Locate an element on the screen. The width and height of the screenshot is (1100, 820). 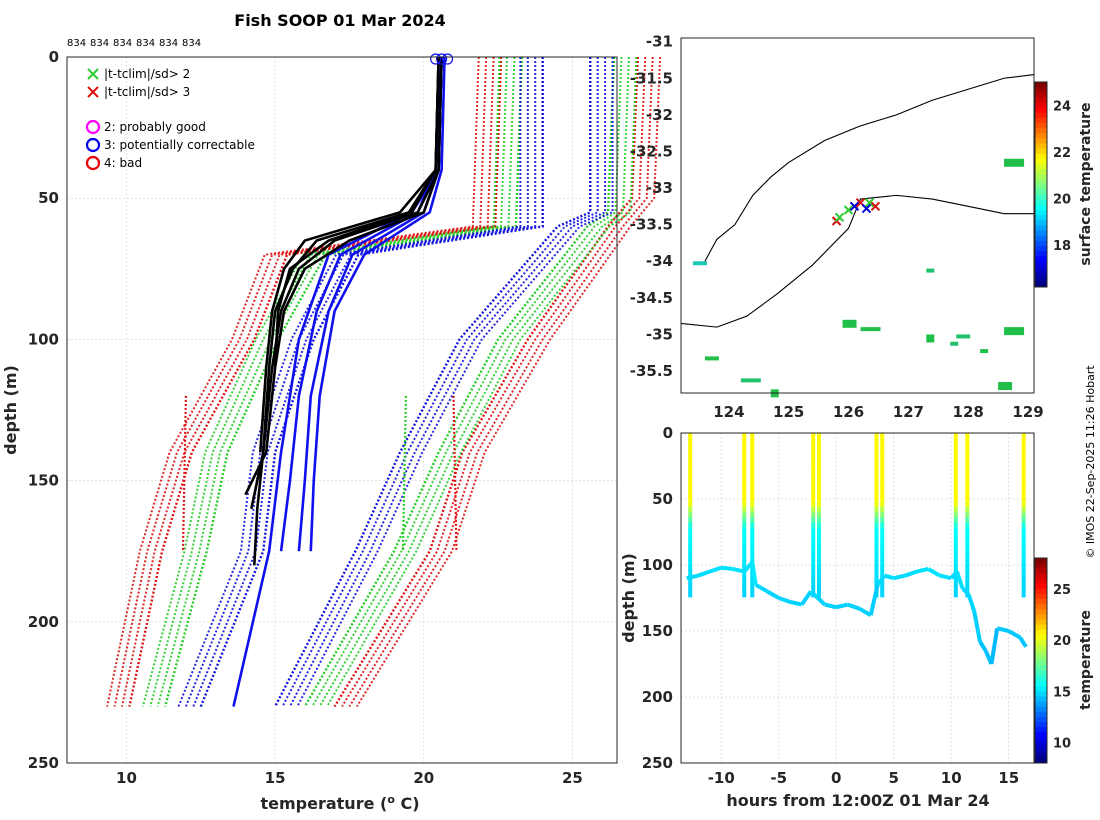
map-ytick-label: -35 is located at coordinates (659, 334).